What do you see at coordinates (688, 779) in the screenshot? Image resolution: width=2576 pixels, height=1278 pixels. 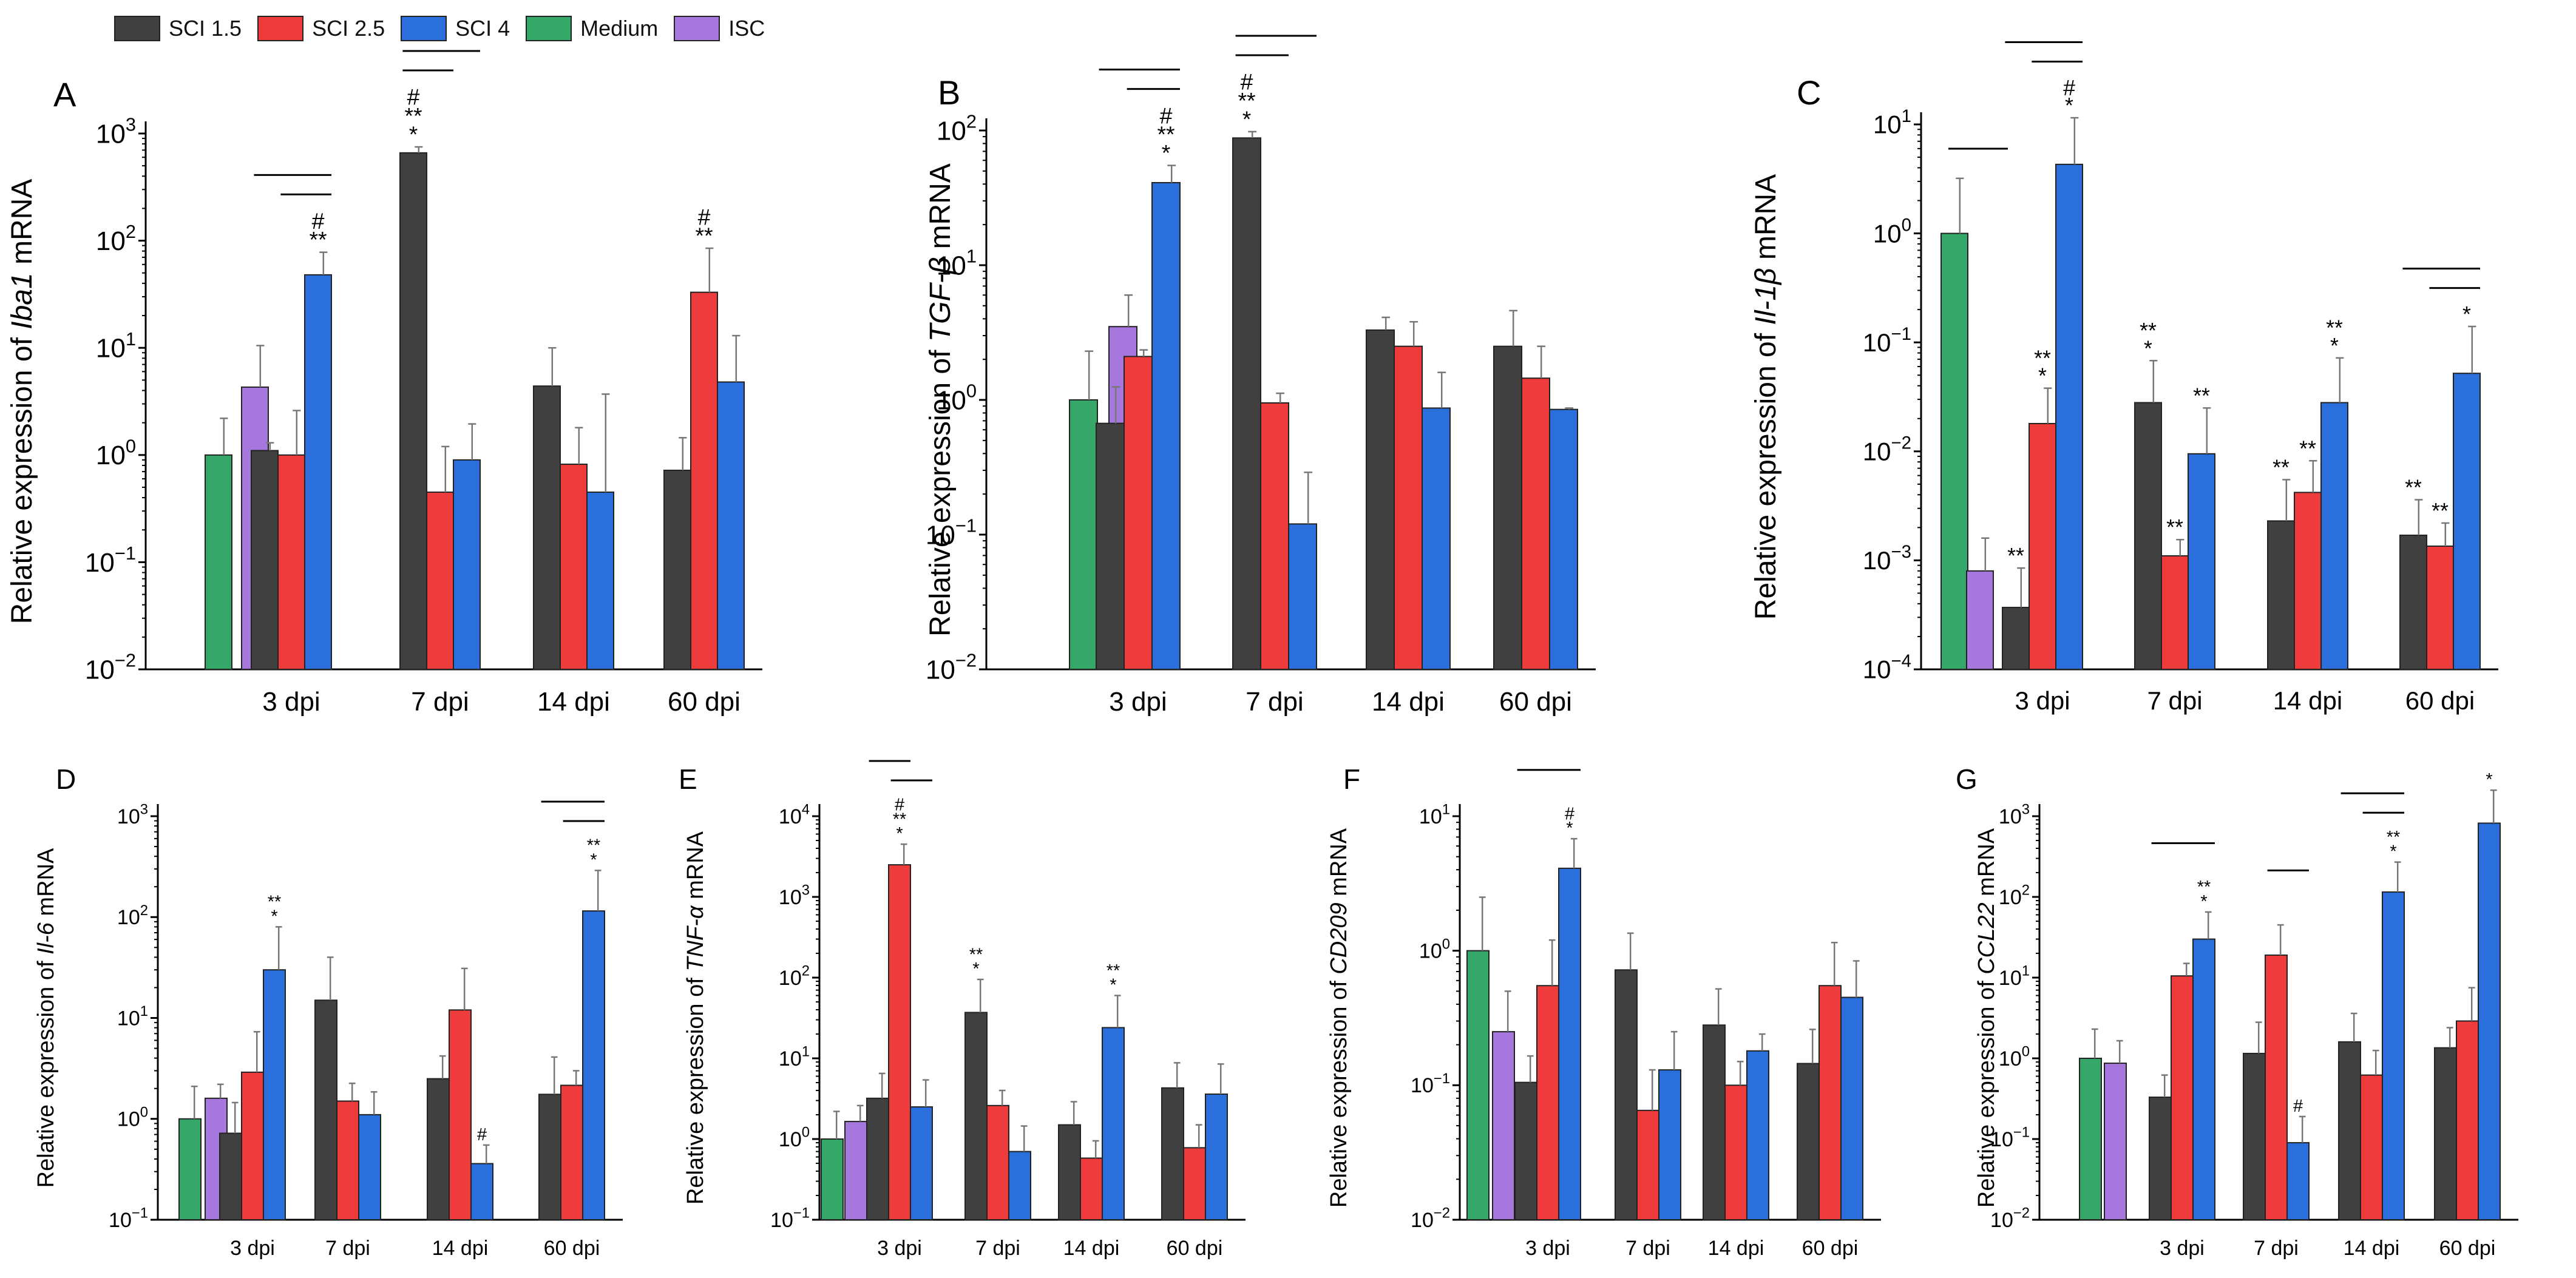 I see `panel-letter: E` at bounding box center [688, 779].